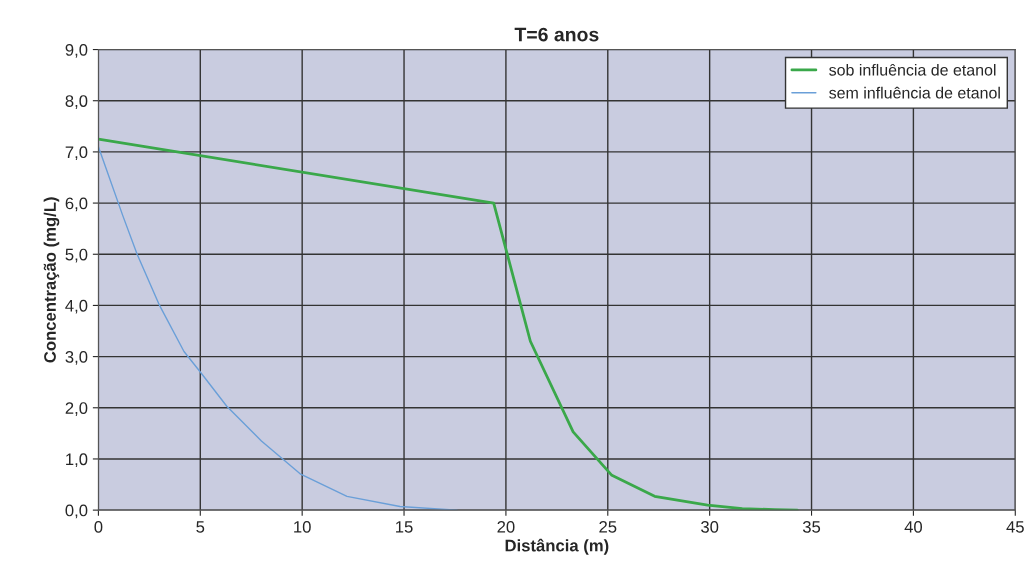 The image size is (1036, 583). Describe the element at coordinates (76, 204) in the screenshot. I see `y-tick-label: 6,0` at that location.